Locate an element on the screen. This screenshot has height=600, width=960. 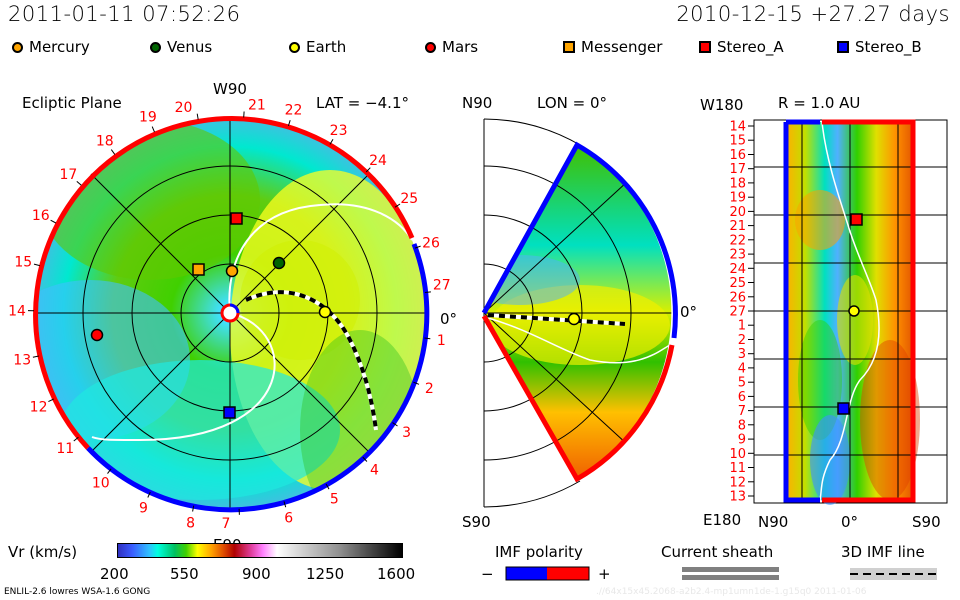
imf-polarity-title: IMF polarity is located at coordinates (539, 552).